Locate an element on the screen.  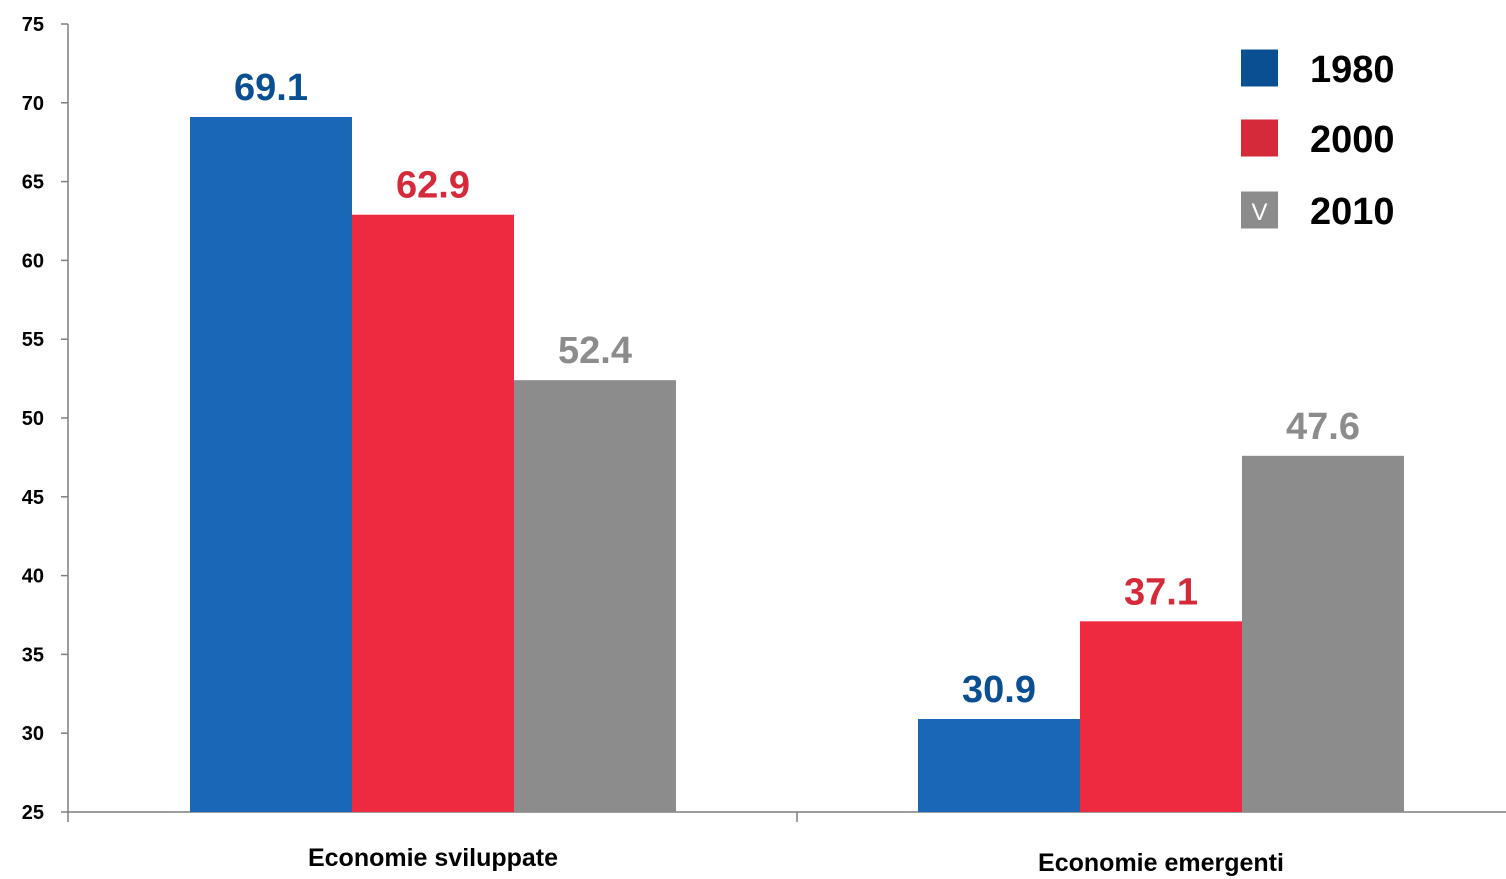
y-tick-label: 60 is located at coordinates (33, 261).